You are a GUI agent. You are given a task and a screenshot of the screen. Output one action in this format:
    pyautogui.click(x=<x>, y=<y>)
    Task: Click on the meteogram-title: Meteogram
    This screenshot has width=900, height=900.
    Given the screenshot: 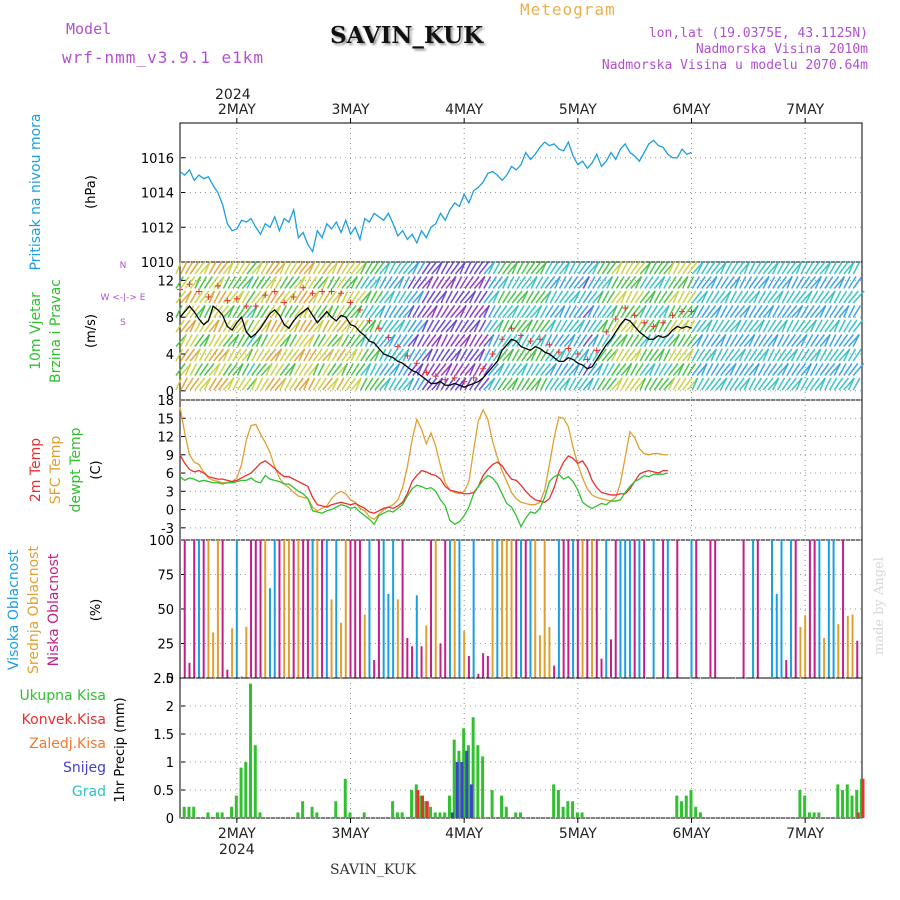 What is the action you would take?
    pyautogui.click(x=568, y=9)
    